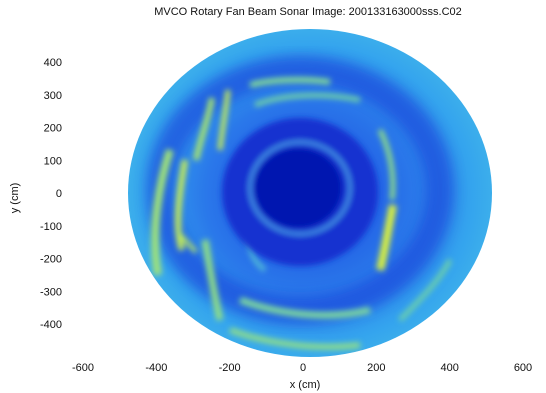 The width and height of the screenshot is (546, 393). What do you see at coordinates (51, 292) in the screenshot?
I see `y-tick-label: -300` at bounding box center [51, 292].